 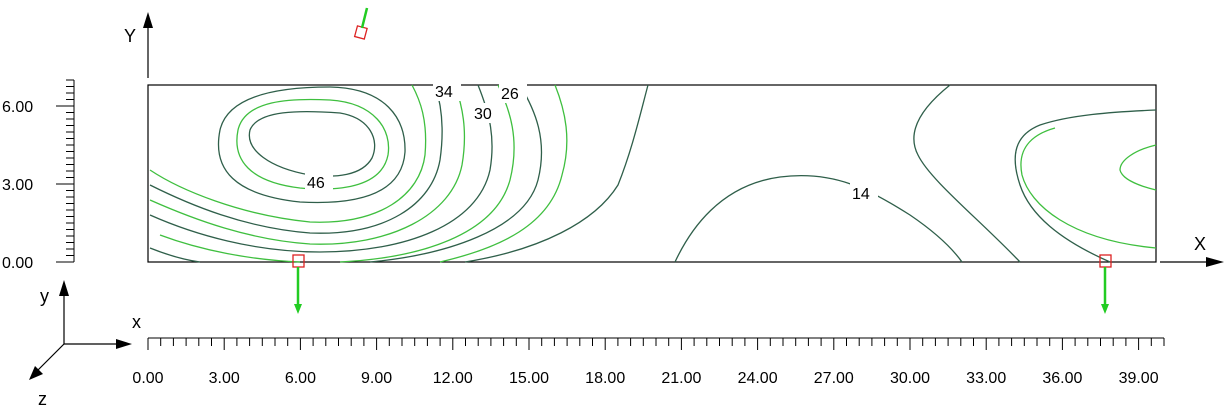 What do you see at coordinates (42, 399) in the screenshot?
I see `local-z-label: z` at bounding box center [42, 399].